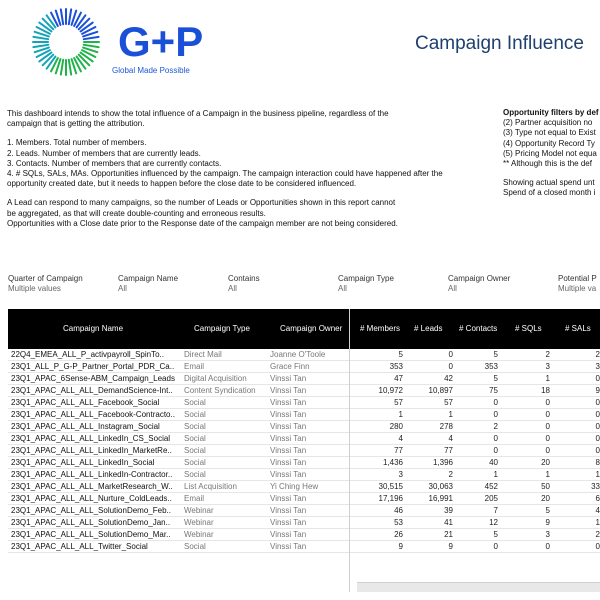 This screenshot has width=600, height=600. I want to click on cell-campaign-name: 23Q1_APAC_ALL_ALL_Facebook-Contracto.., so click(93, 414).